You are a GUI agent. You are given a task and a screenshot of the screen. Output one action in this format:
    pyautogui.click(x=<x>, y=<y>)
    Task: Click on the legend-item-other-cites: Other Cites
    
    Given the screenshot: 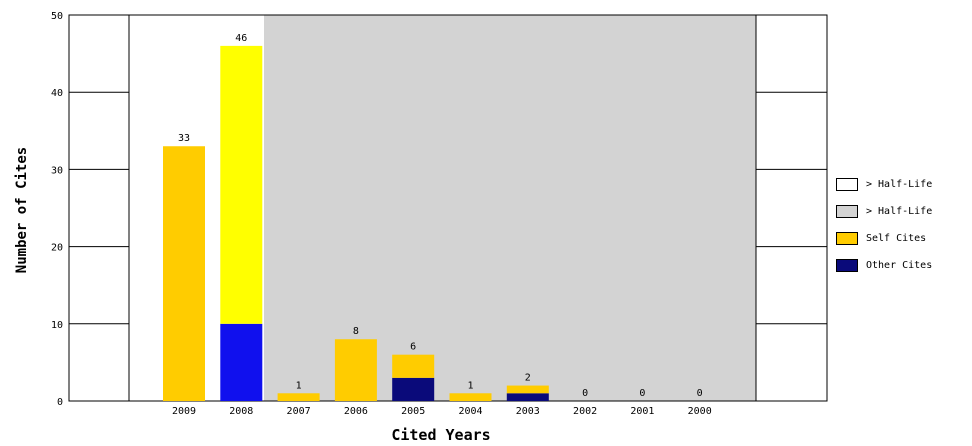 What is the action you would take?
    pyautogui.click(x=904, y=265)
    